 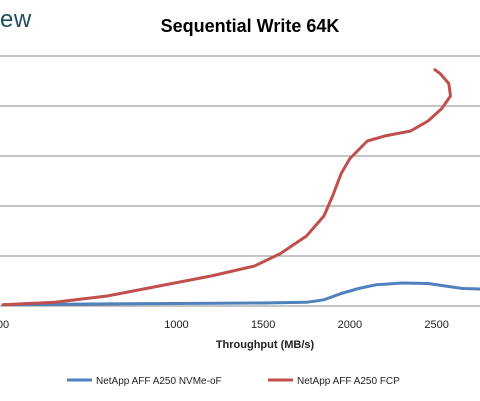 I want to click on legend-label-0: NetApp AFF A250 NVMe-oF, so click(x=159, y=381).